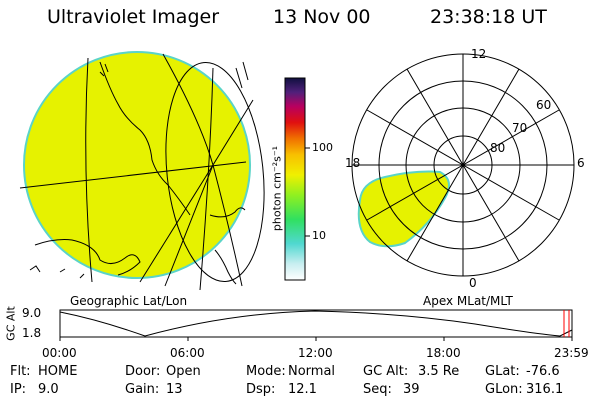  I want to click on glat-value: -76.6, so click(543, 371).